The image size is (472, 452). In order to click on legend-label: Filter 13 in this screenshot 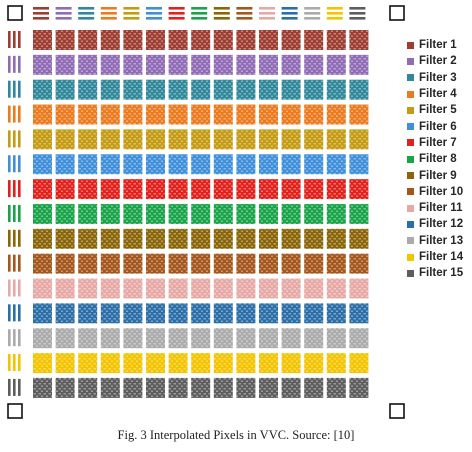, I will do `click(441, 240)`.